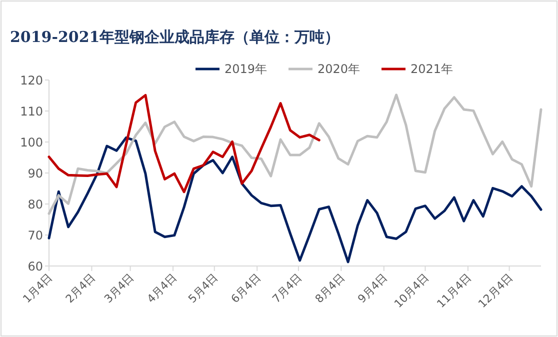 The image size is (558, 337). Describe the element at coordinates (339, 69) in the screenshot. I see `legend-label: 2020年` at that location.